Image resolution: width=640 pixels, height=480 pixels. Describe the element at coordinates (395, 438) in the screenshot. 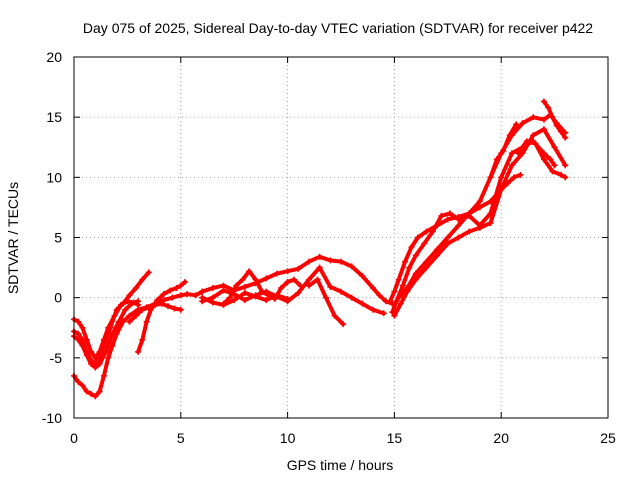

I see `x-tick-label: 15` at that location.